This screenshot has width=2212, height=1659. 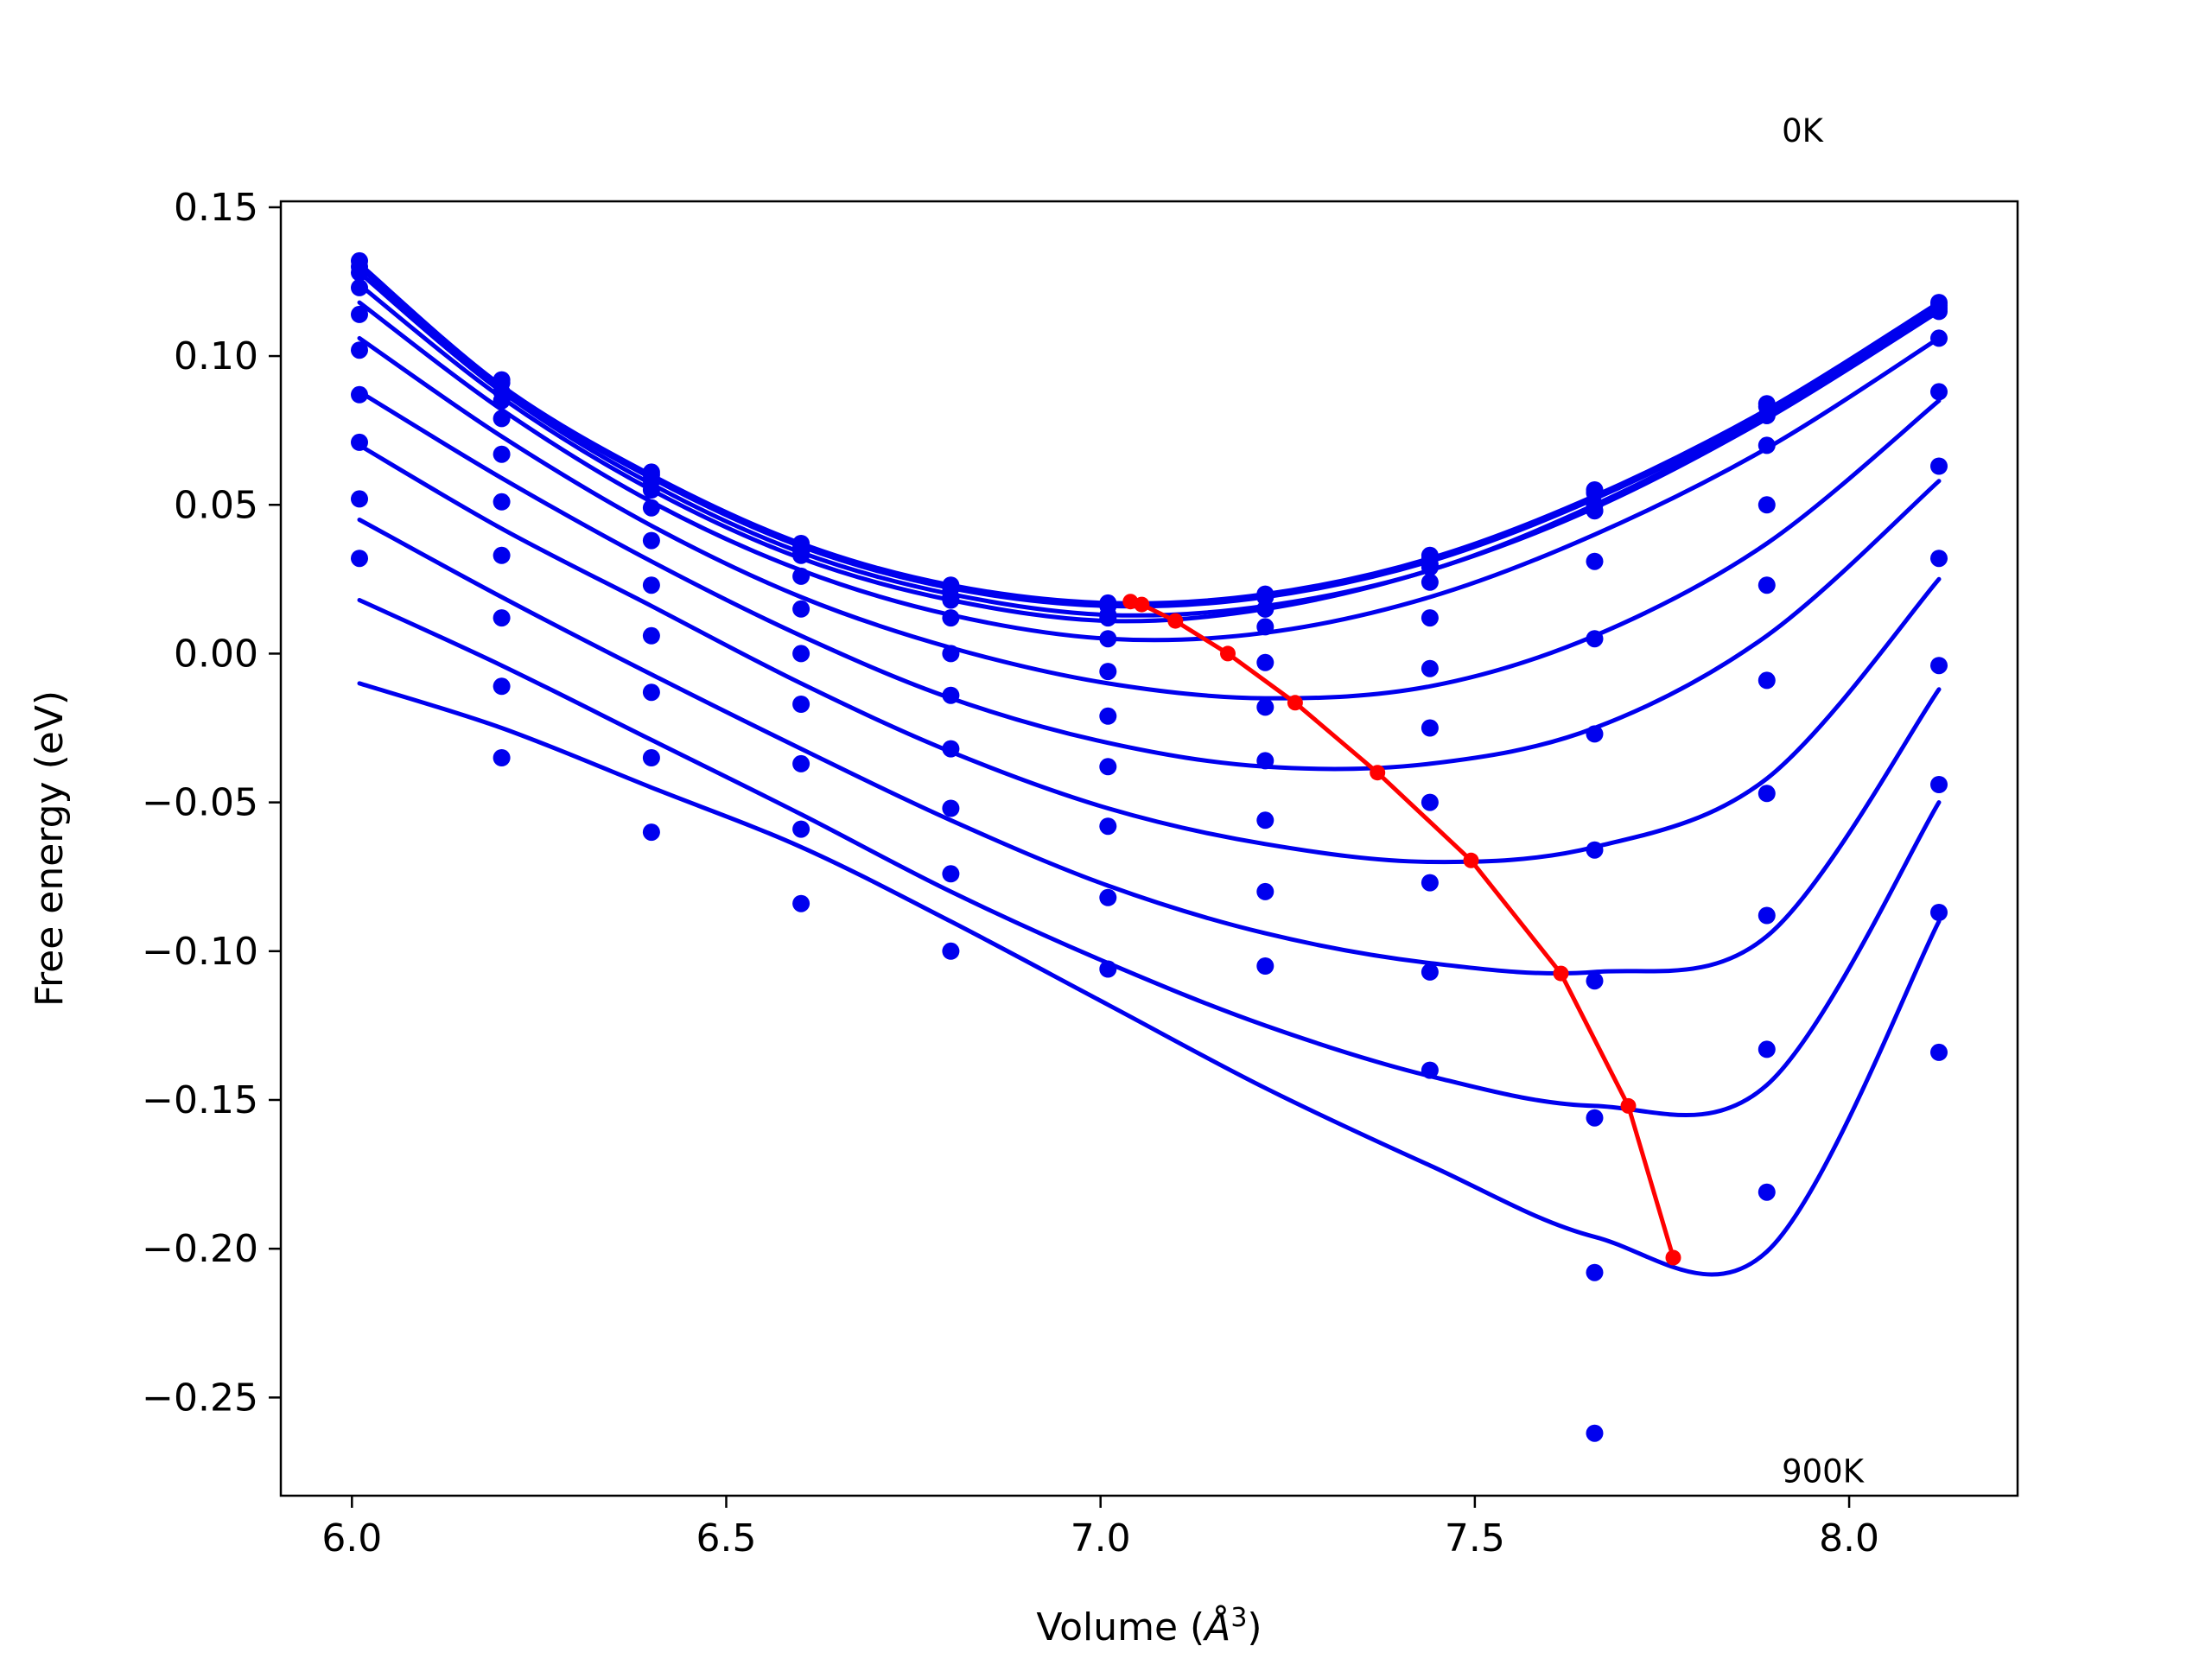 What do you see at coordinates (200, 952) in the screenshot?
I see `y-tick-label: −0.10` at bounding box center [200, 952].